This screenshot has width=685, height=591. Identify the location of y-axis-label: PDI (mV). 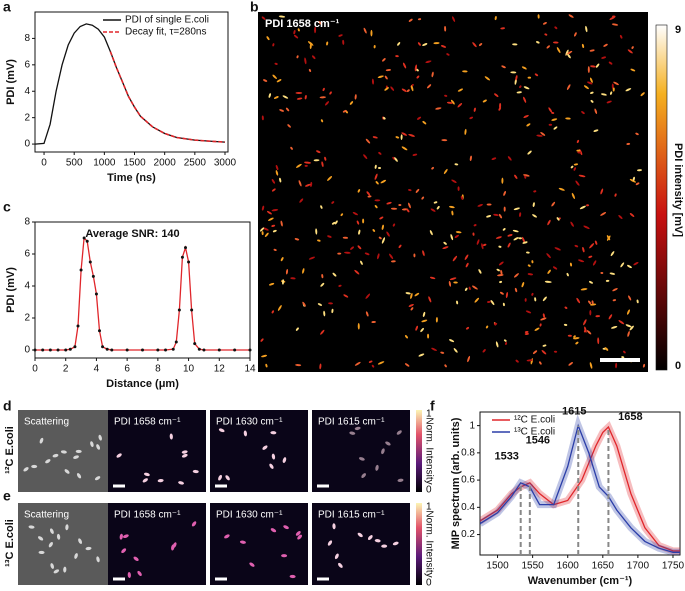
(11, 82).